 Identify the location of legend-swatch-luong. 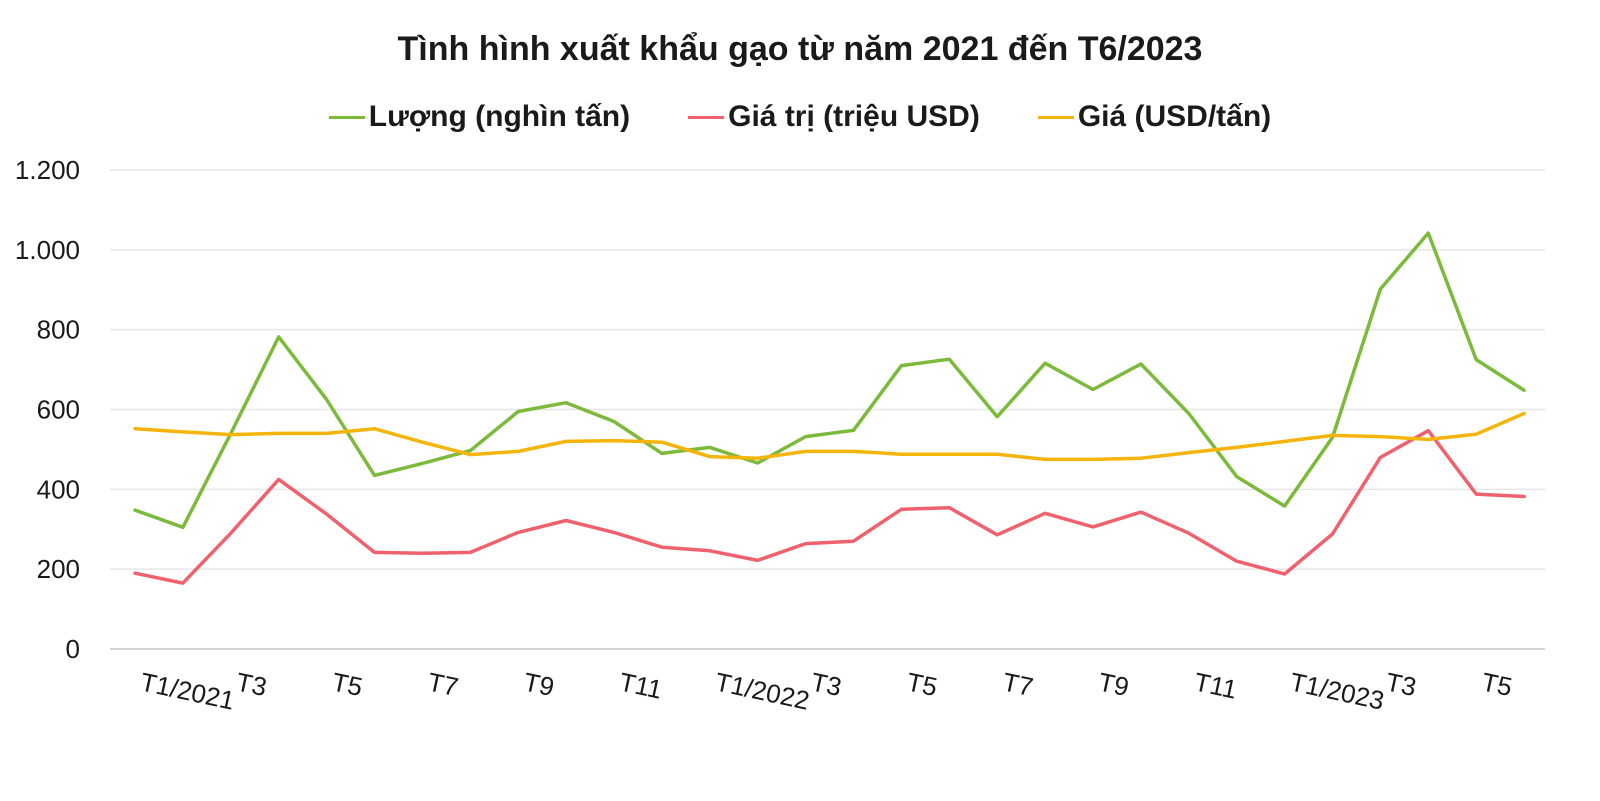
(346, 117).